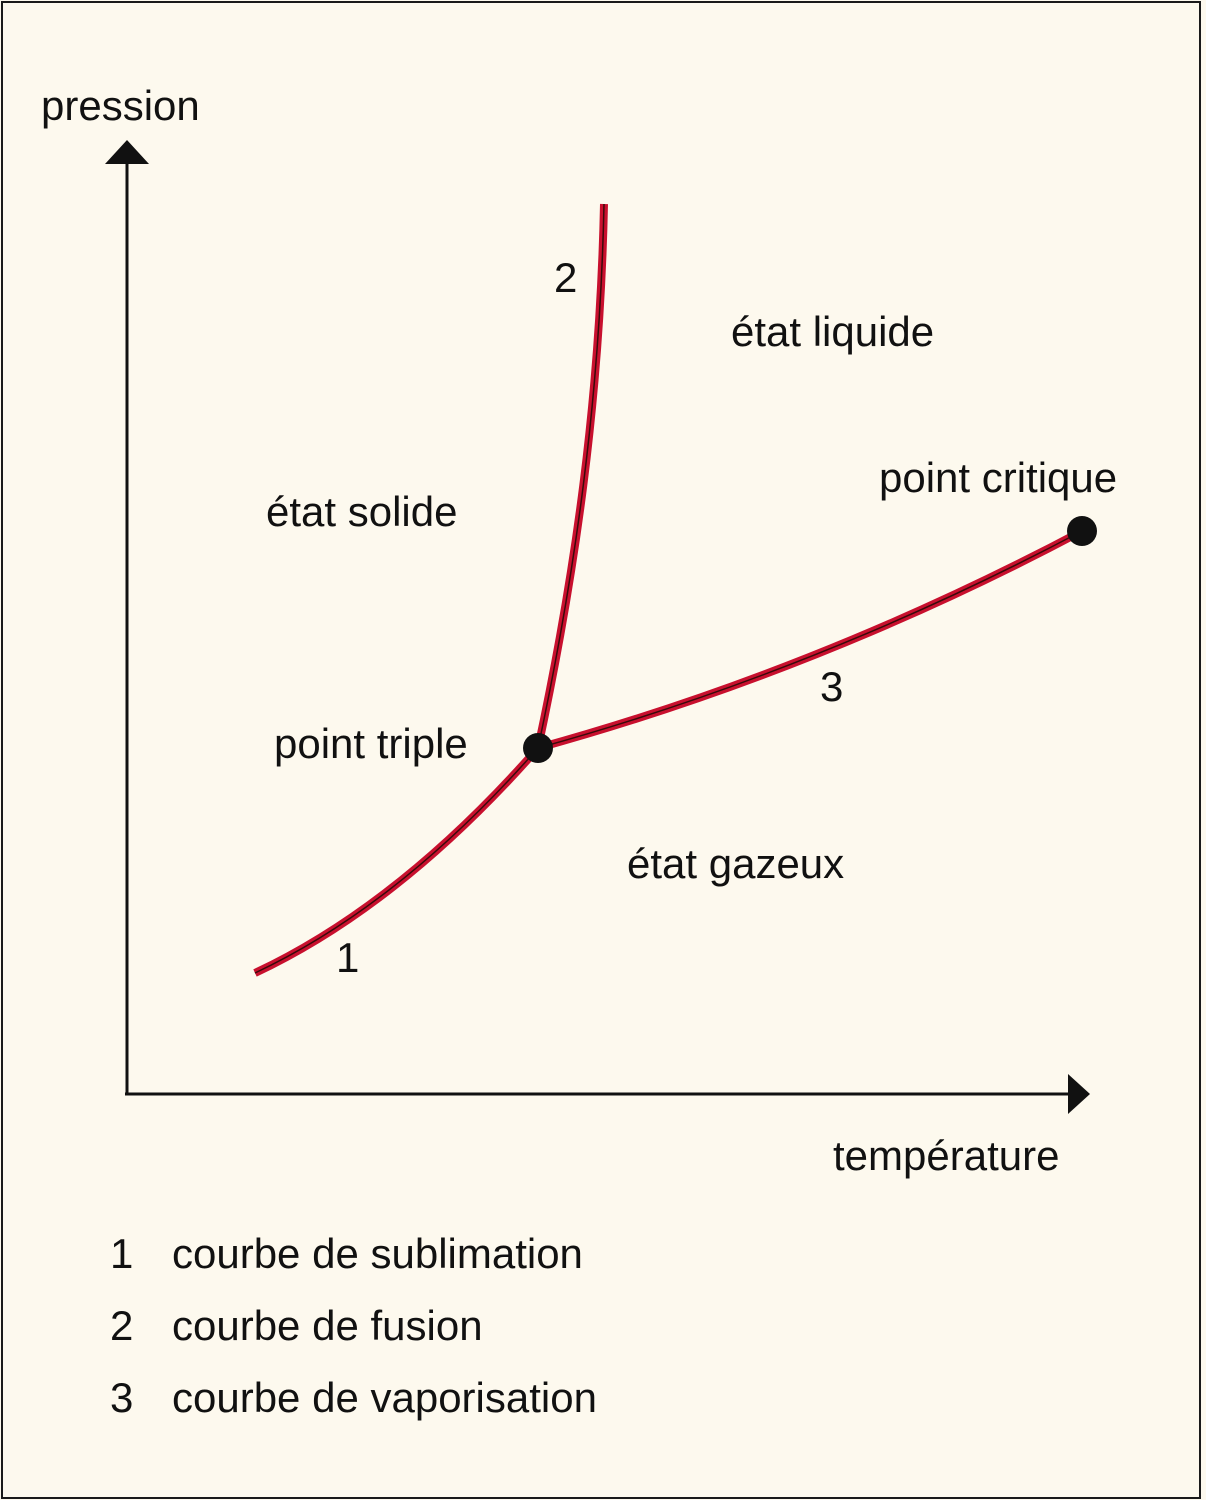 This screenshot has width=1206, height=1500. What do you see at coordinates (735, 863) in the screenshot?
I see `gas-region-label: état gazeux` at bounding box center [735, 863].